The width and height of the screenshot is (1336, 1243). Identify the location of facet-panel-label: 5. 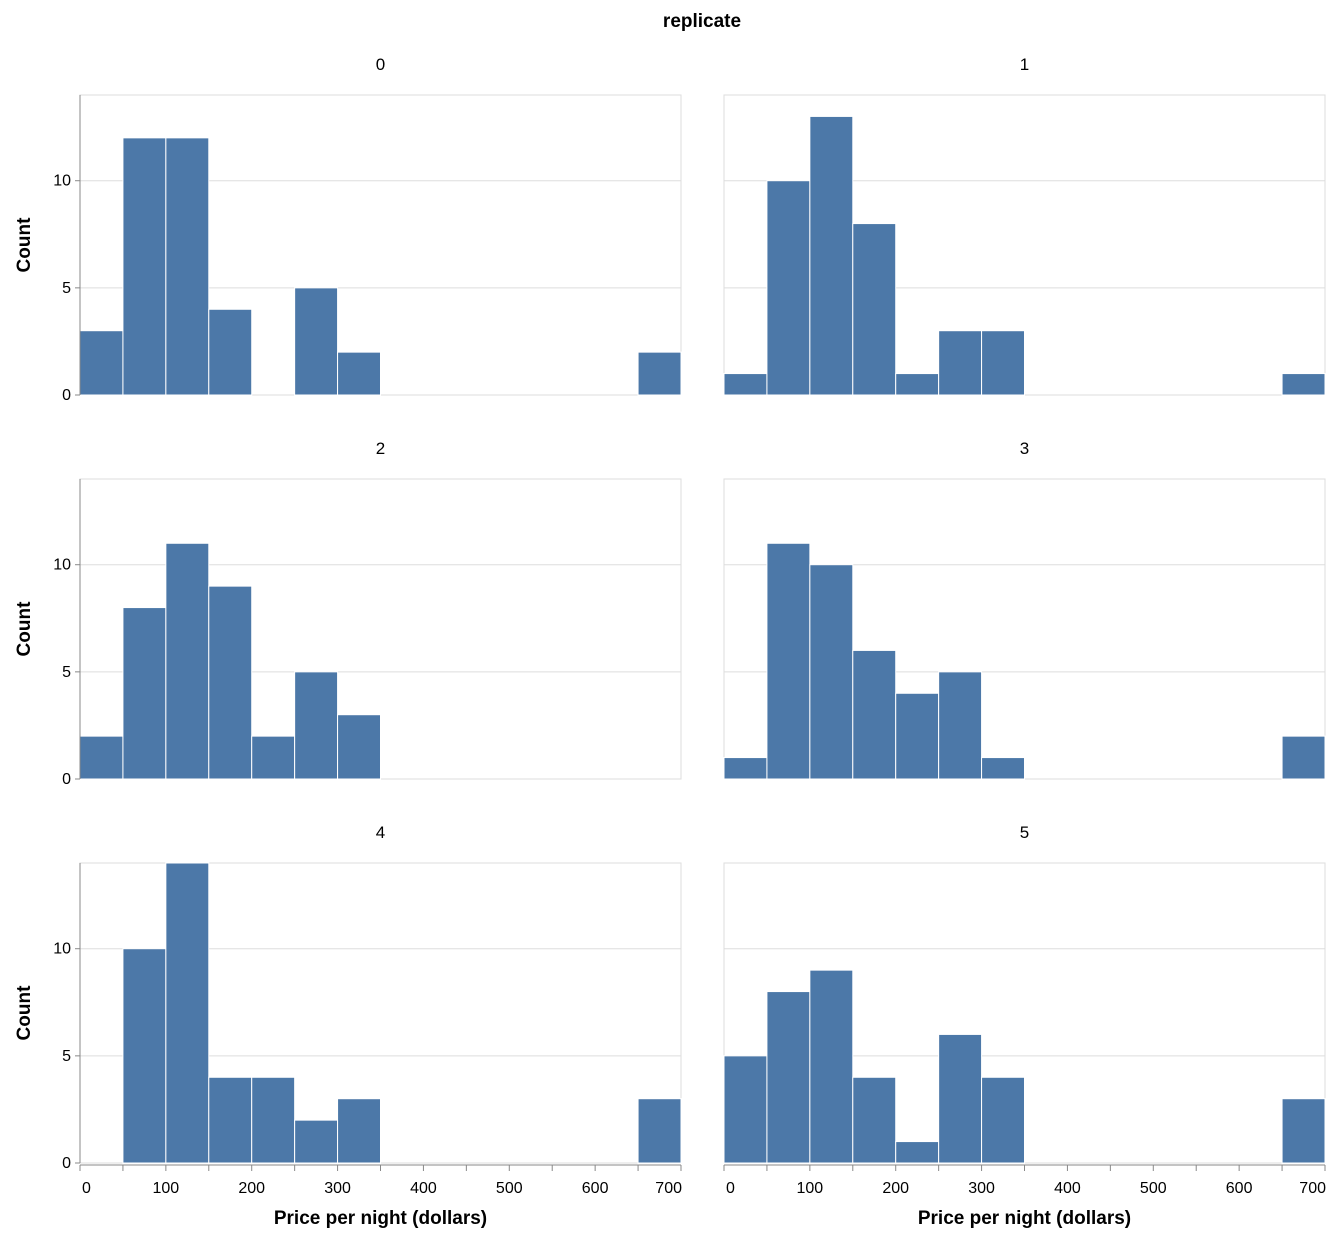
(1024, 832).